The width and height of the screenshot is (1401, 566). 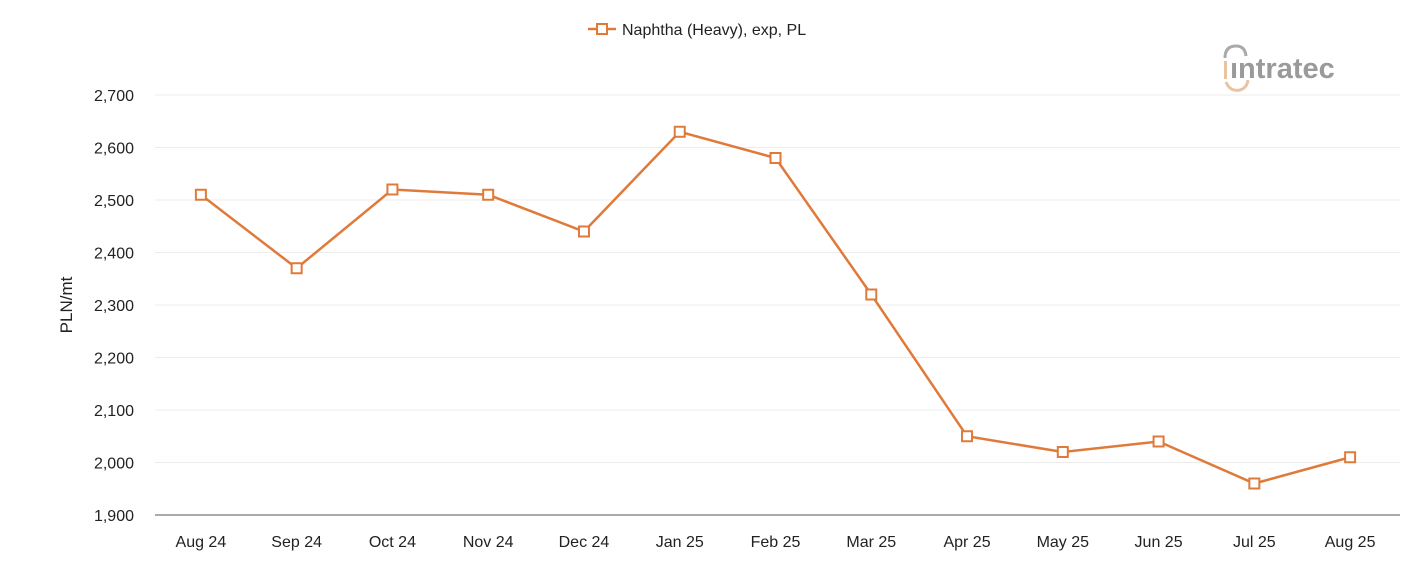 What do you see at coordinates (680, 542) in the screenshot?
I see `x-tick-label: Jan 25` at bounding box center [680, 542].